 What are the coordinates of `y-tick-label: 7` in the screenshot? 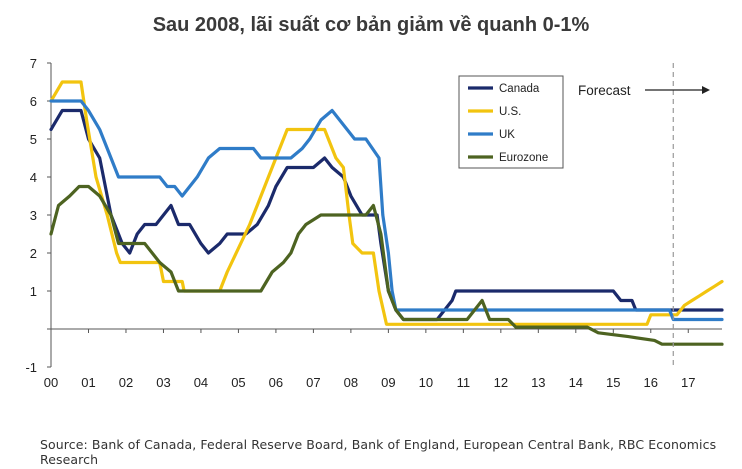 It's located at (33, 63).